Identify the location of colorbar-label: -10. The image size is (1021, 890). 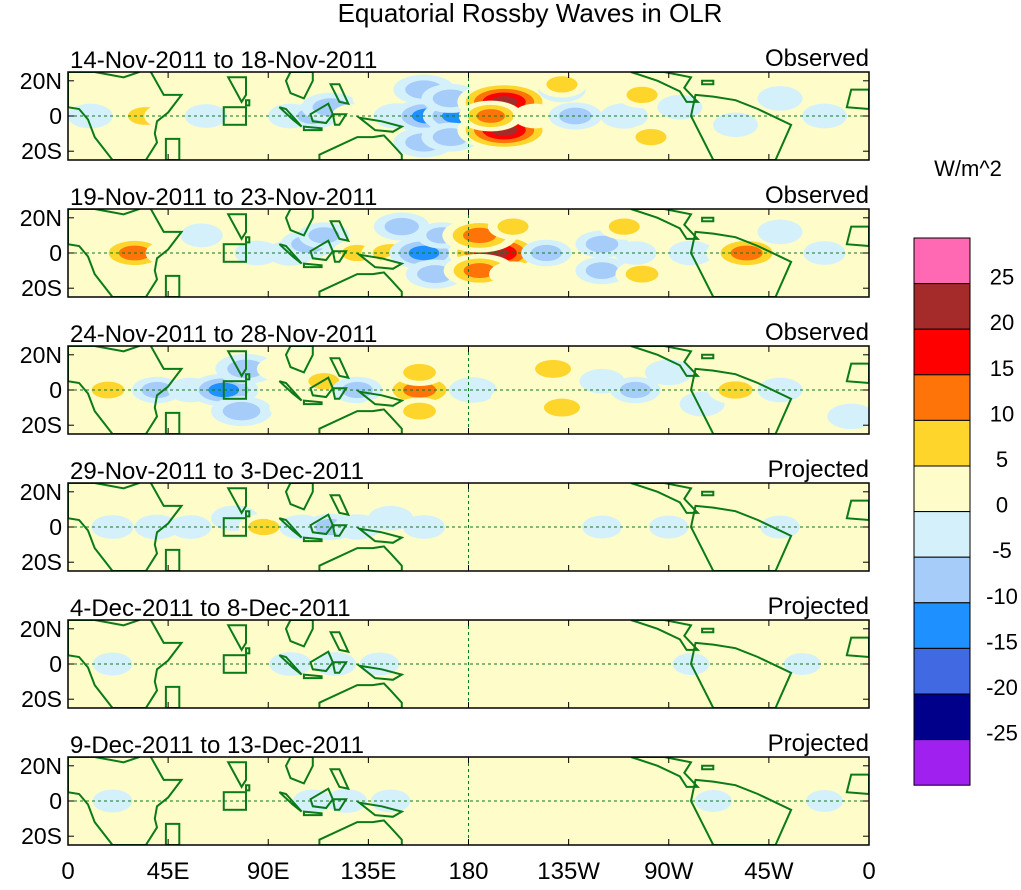
(1002, 596).